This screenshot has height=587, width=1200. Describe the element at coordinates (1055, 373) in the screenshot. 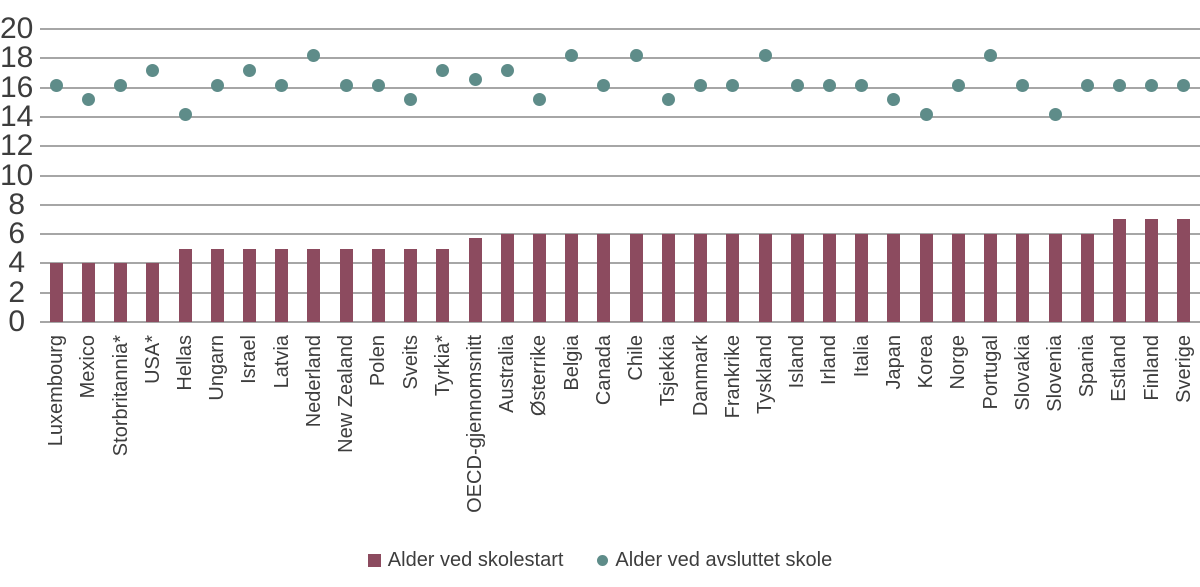

I see `x-axis-category-label: Slovenia` at that location.